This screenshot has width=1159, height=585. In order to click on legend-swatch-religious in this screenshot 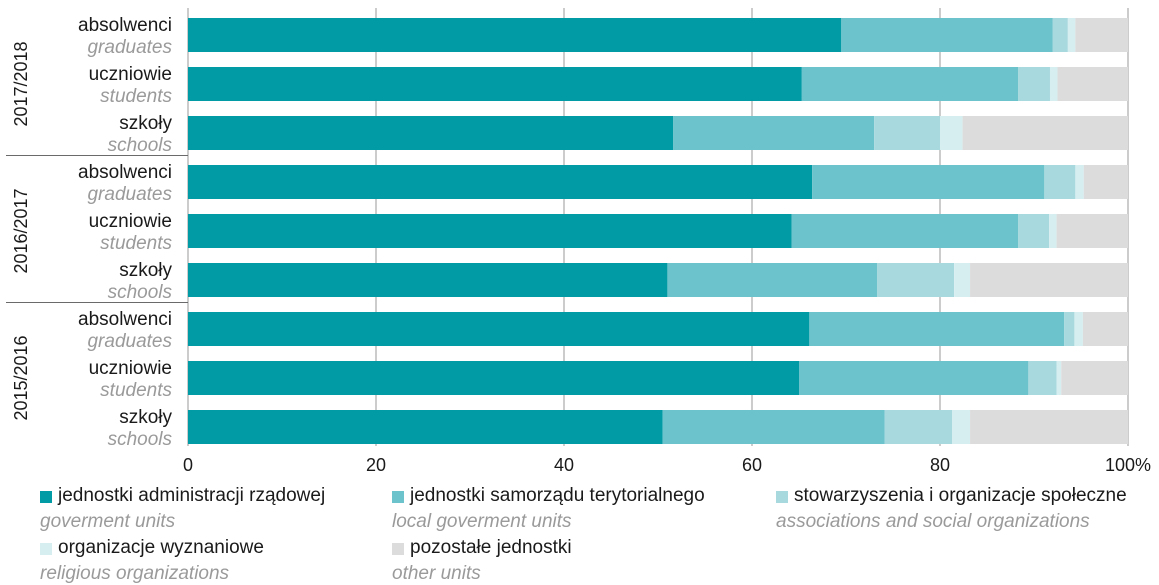, I will do `click(46, 549)`.